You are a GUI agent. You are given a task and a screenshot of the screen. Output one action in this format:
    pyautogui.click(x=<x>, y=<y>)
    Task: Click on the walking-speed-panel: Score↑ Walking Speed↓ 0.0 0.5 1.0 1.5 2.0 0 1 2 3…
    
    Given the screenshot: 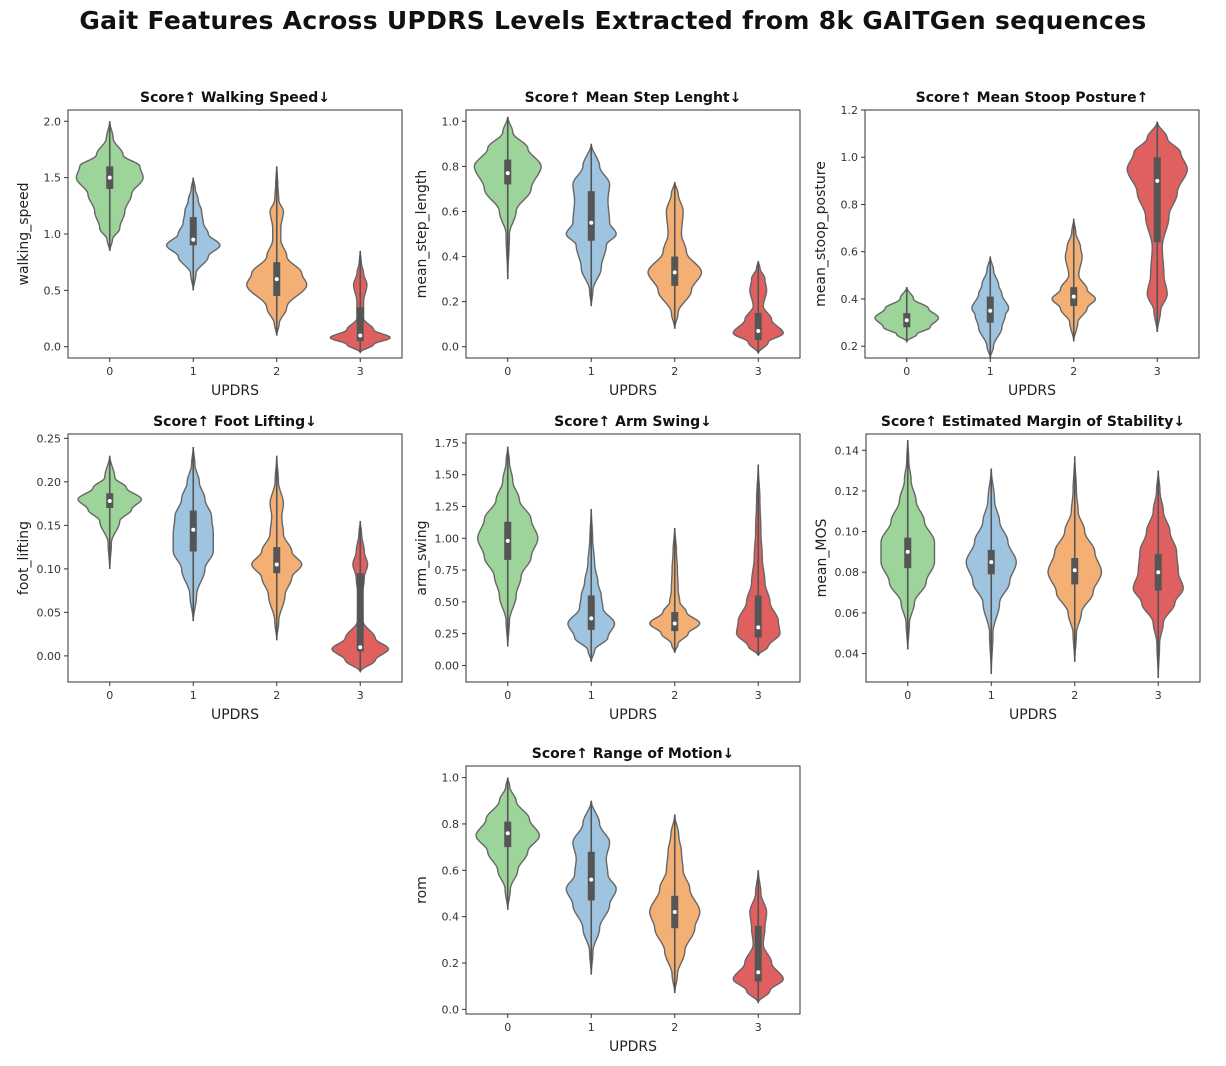 What is the action you would take?
    pyautogui.click(x=205, y=243)
    